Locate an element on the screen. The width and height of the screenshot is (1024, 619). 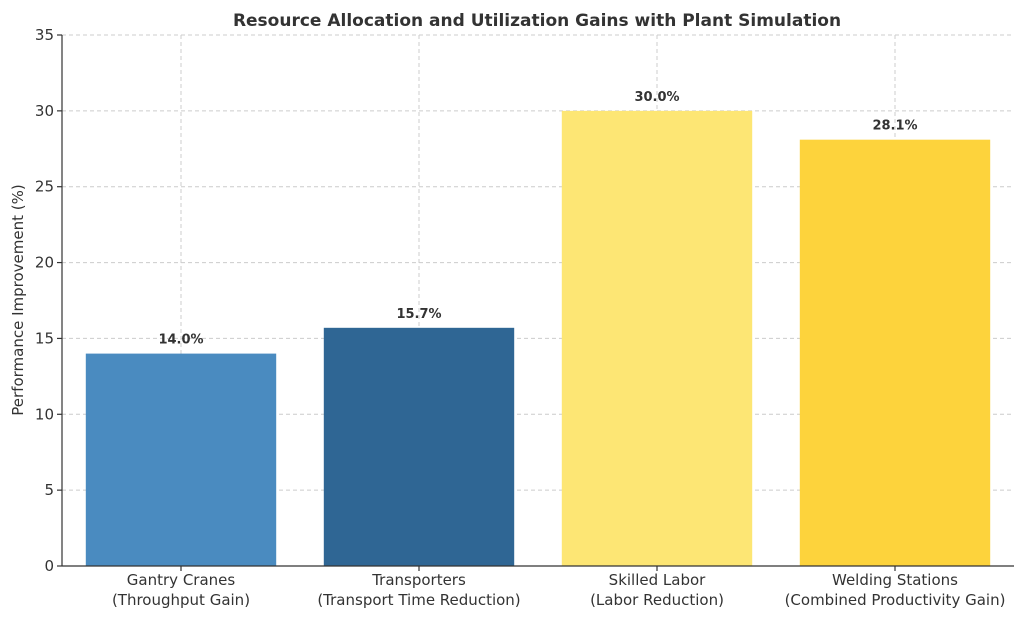
data-label: 15.7% is located at coordinates (418, 314).